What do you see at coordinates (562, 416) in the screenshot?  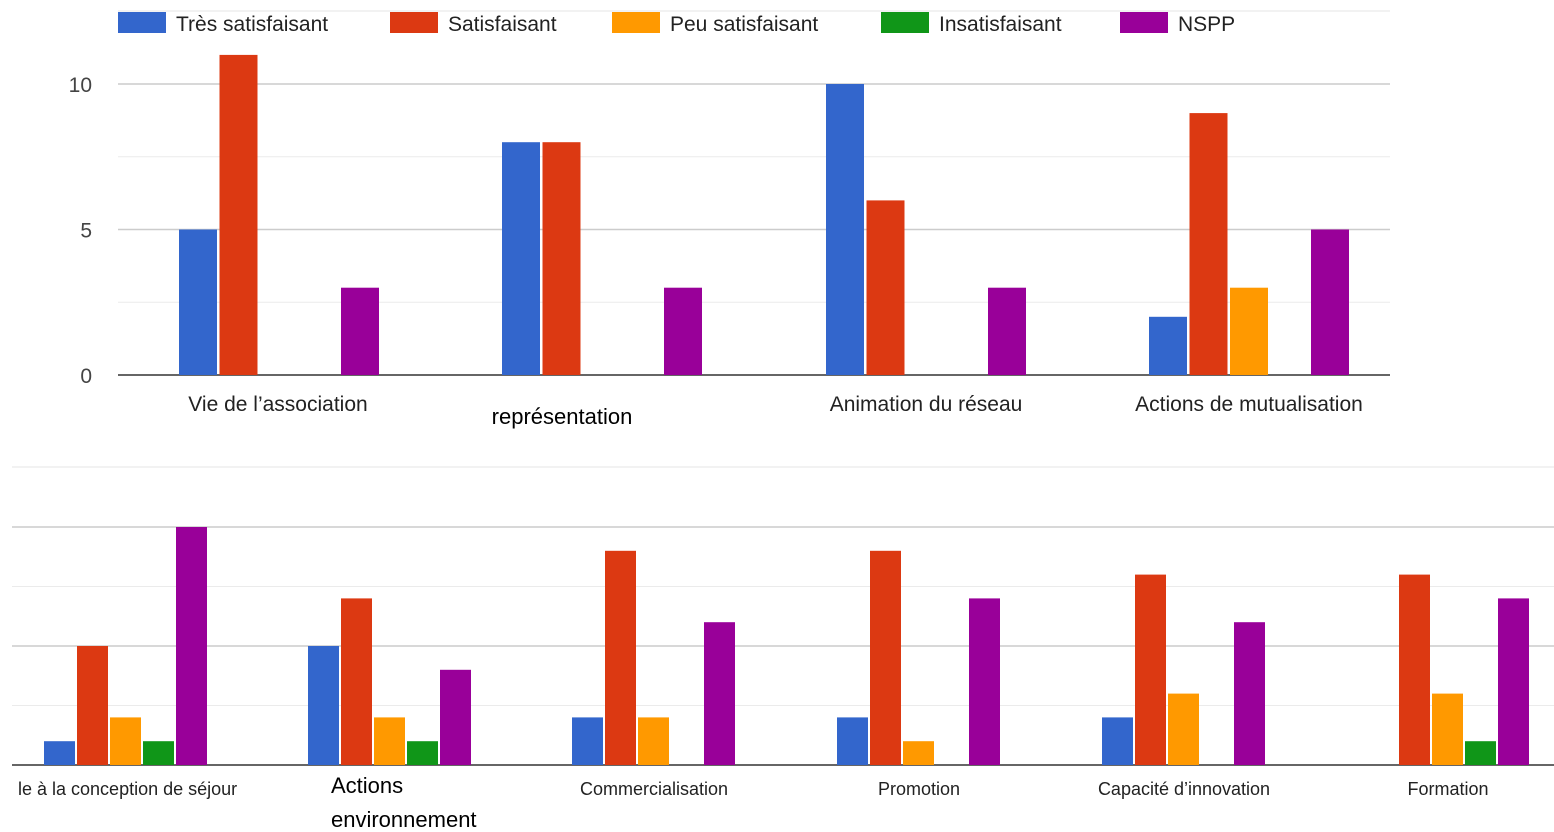 I see `x-label-representation: représentation` at bounding box center [562, 416].